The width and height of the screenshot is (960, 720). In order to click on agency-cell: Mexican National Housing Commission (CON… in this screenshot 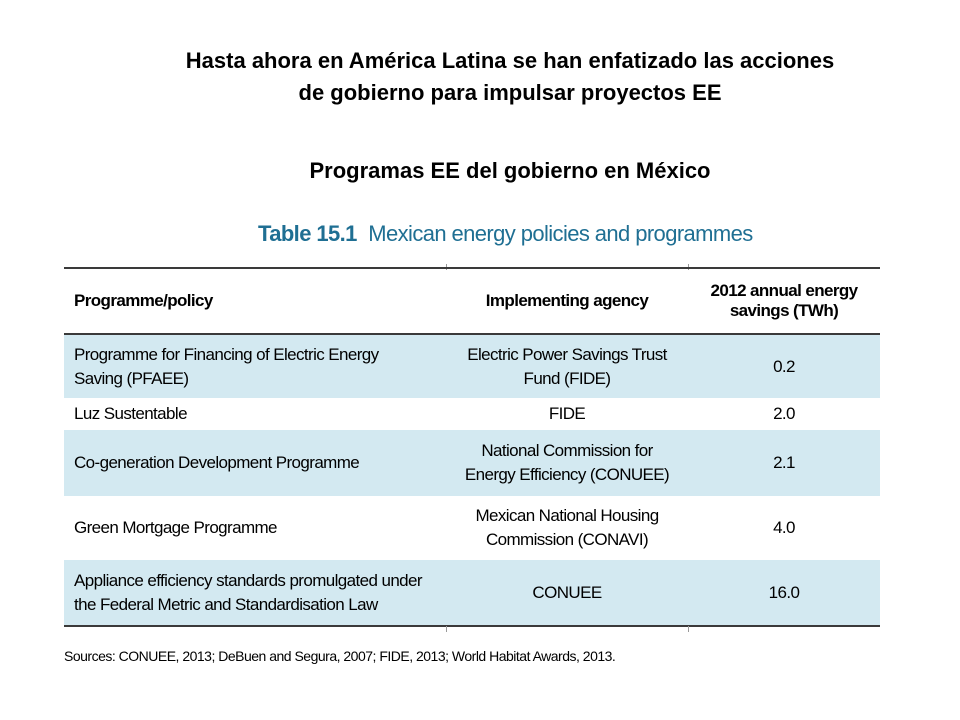, I will do `click(567, 528)`.